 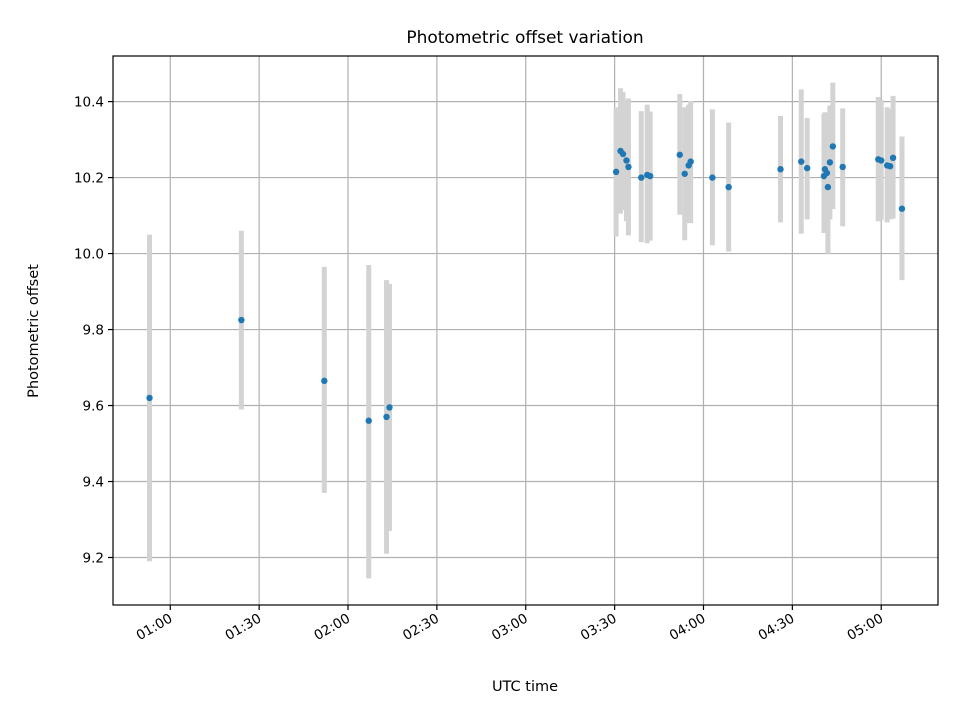 What do you see at coordinates (89, 103) in the screenshot?
I see `y-tick-label: 10.4` at bounding box center [89, 103].